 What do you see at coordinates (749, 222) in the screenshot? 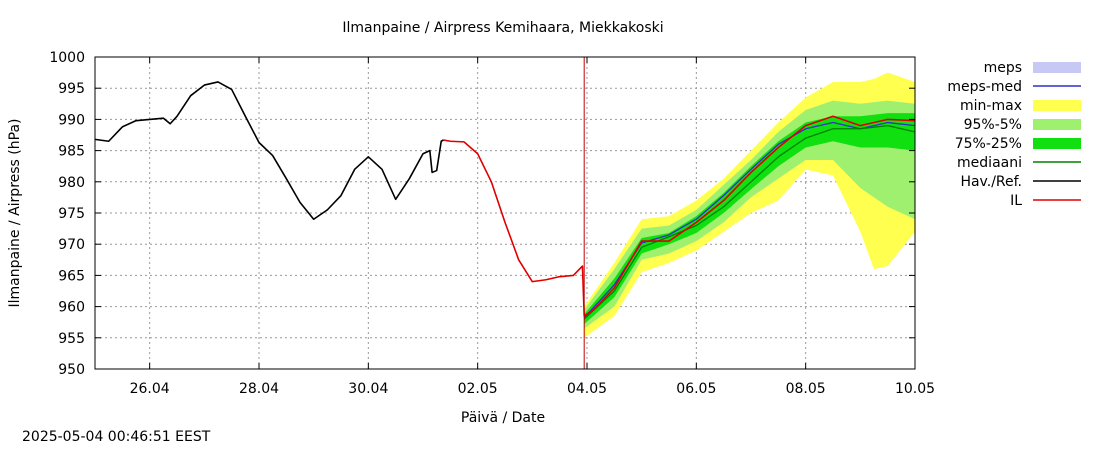
I see `series-line-mediaani` at bounding box center [749, 222].